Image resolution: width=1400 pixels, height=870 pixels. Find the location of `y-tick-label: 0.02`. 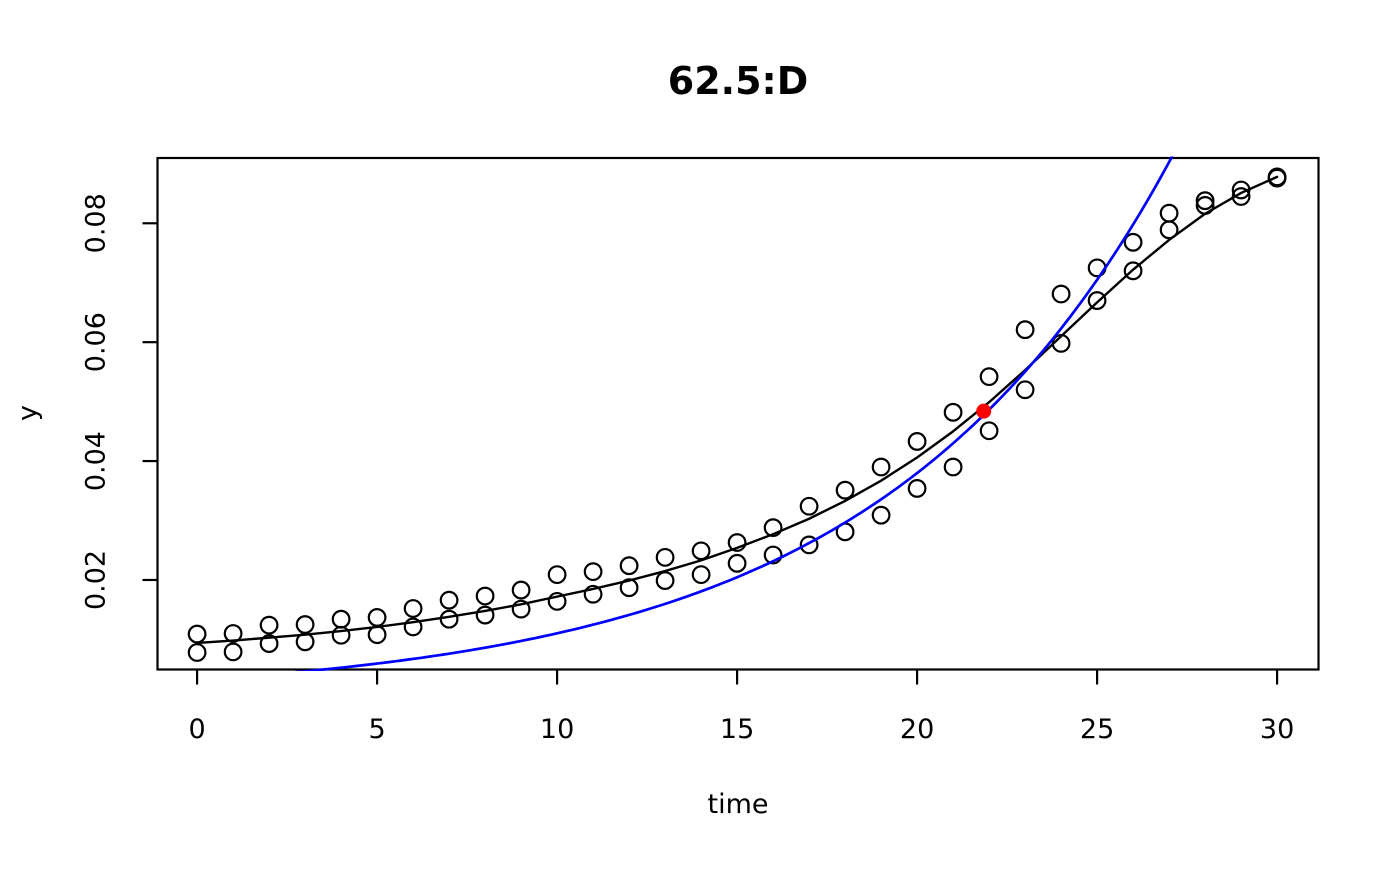

y-tick-label: 0.02 is located at coordinates (95, 580).